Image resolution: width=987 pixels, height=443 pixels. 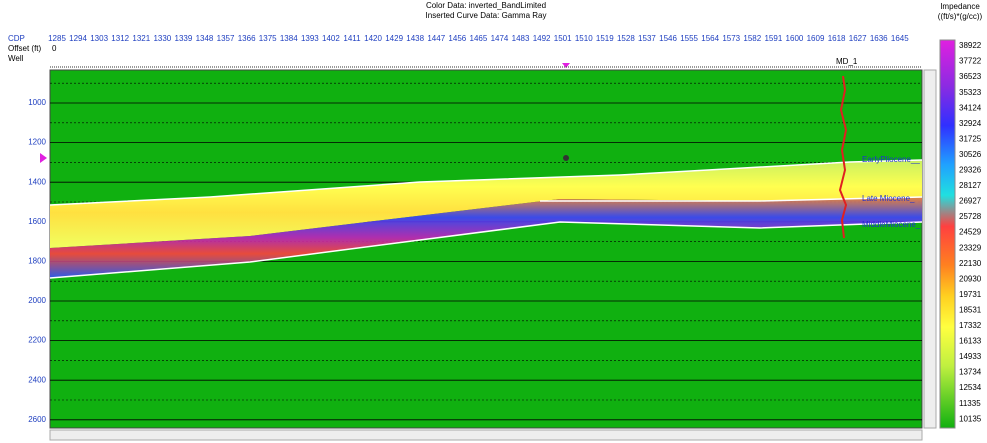 I want to click on depth-label: 2600, so click(x=37, y=419).